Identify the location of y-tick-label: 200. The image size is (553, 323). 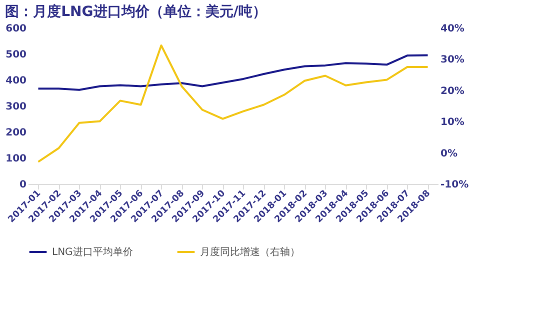
(16, 133).